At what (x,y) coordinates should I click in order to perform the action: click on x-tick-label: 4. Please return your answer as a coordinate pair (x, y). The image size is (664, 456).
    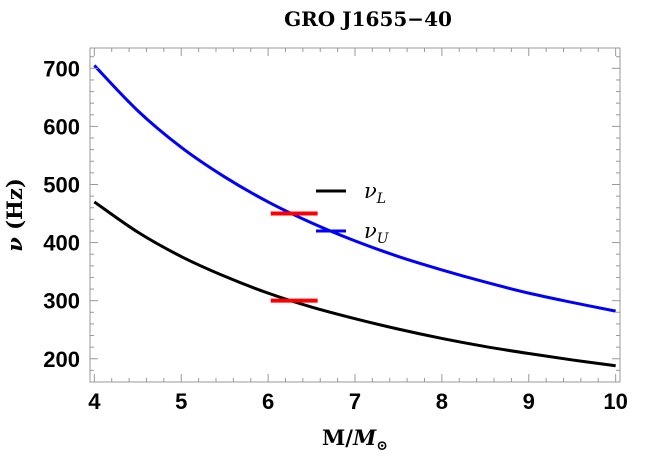
    Looking at the image, I should click on (94, 401).